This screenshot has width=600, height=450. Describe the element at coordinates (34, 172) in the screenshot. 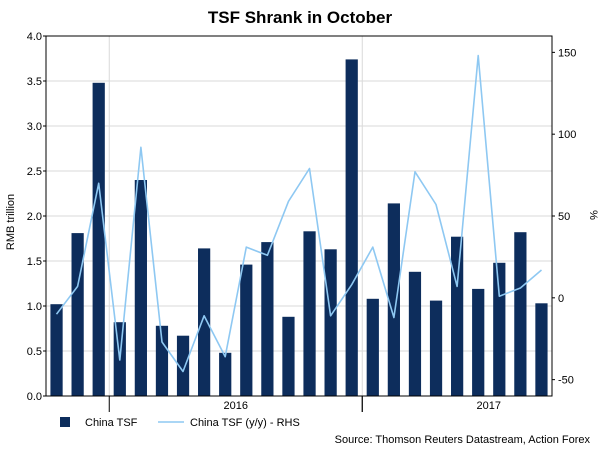

I see `y-tick-label: 2.5` at that location.